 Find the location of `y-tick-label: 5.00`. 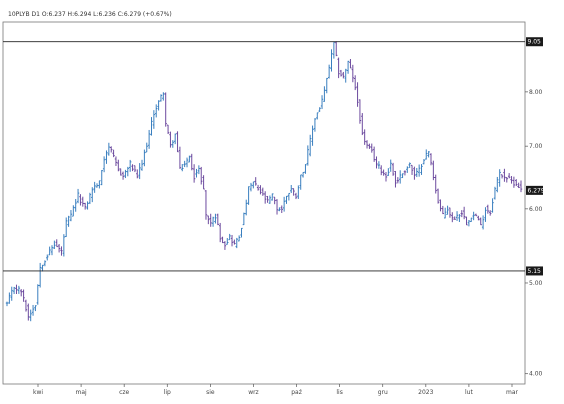

y-tick-label: 5.00 is located at coordinates (536, 283).